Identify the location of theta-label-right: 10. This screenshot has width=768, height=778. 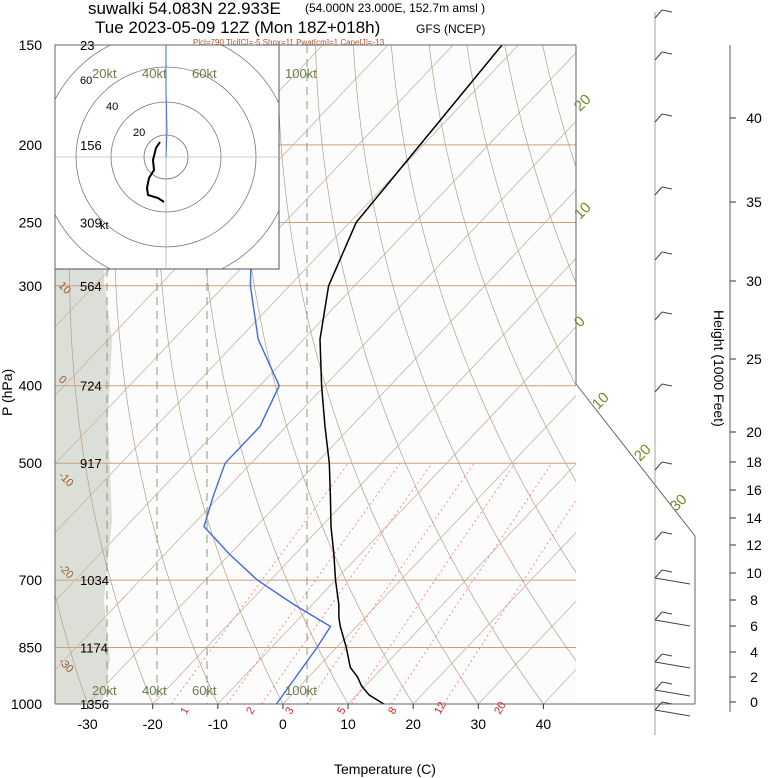
(601, 401).